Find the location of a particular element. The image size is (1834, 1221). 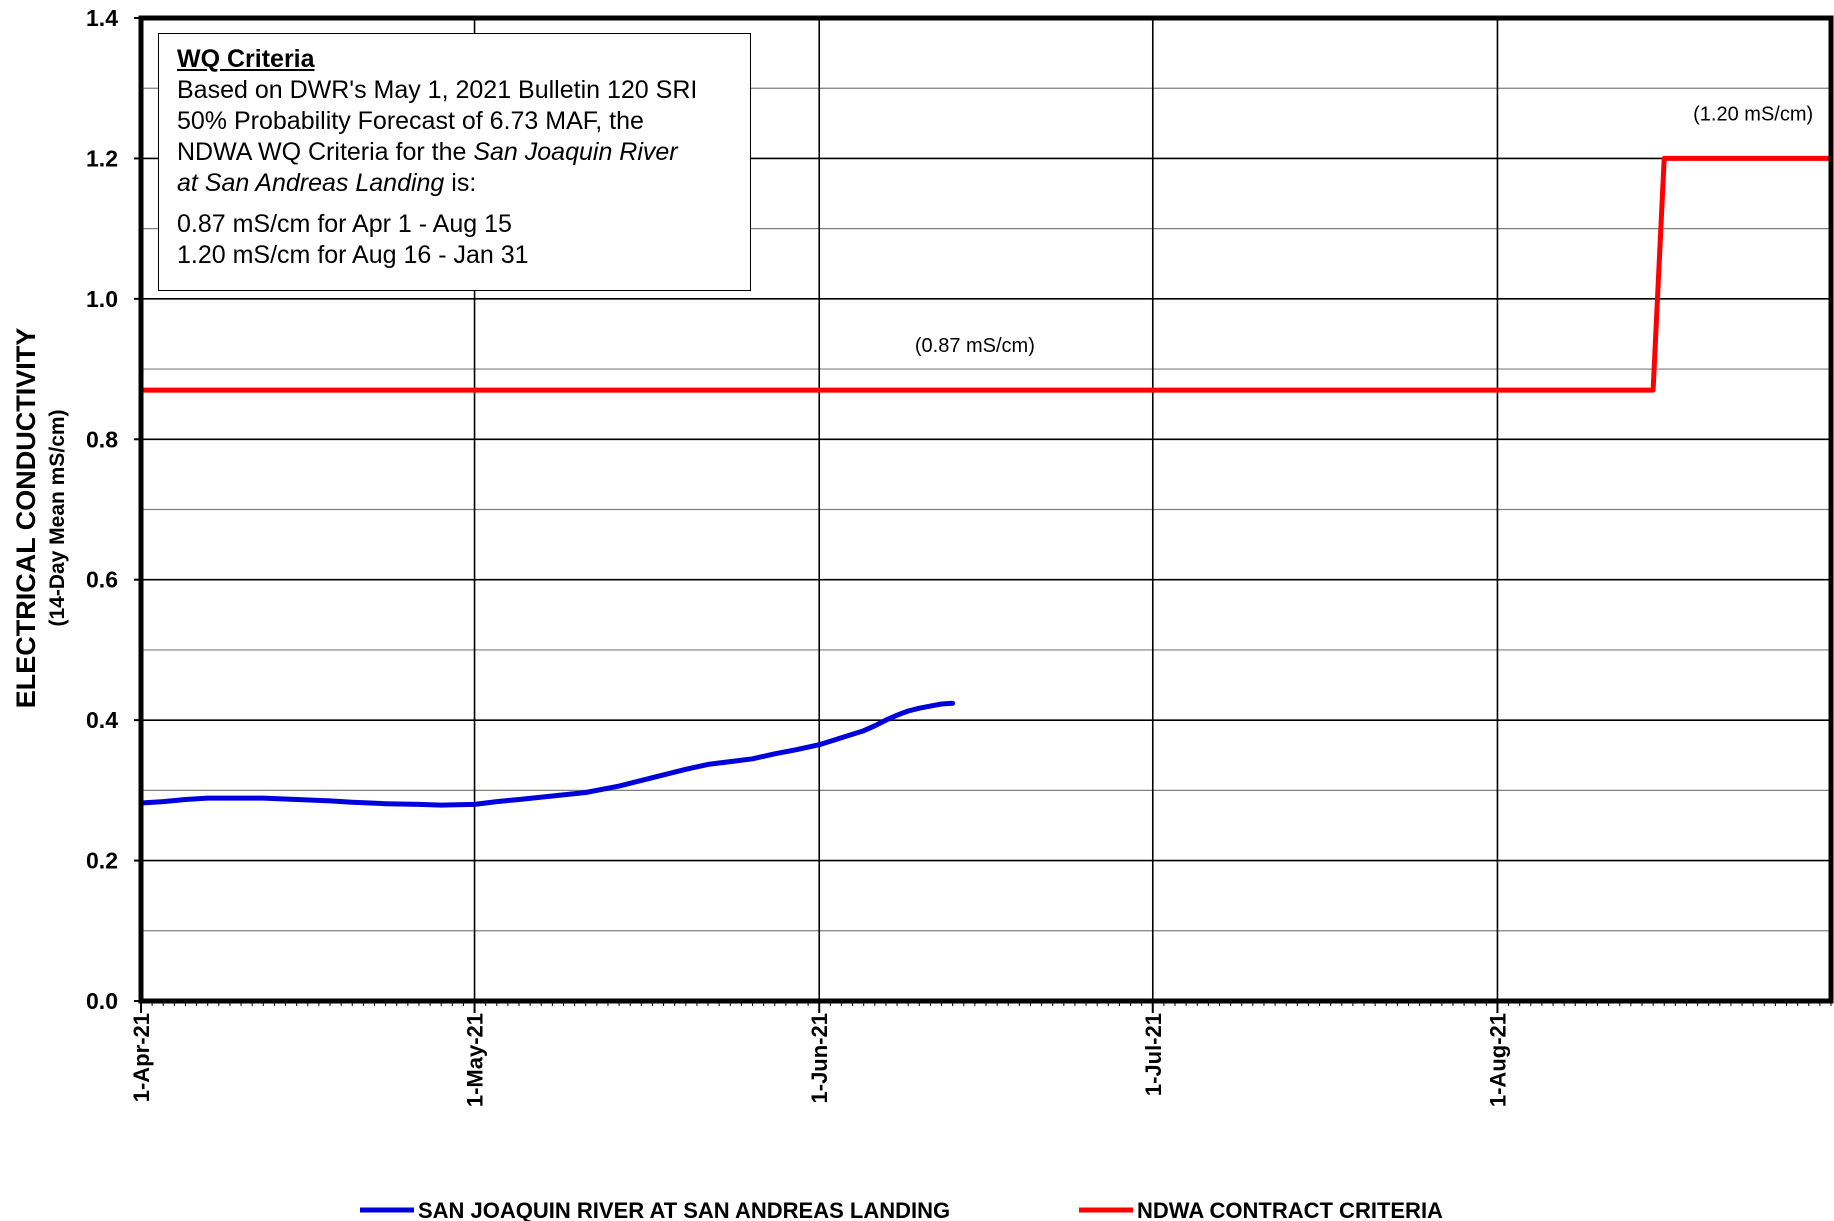

y-axis-title: ELECTRICAL CONDUCTIVITY is located at coordinates (26, 518).